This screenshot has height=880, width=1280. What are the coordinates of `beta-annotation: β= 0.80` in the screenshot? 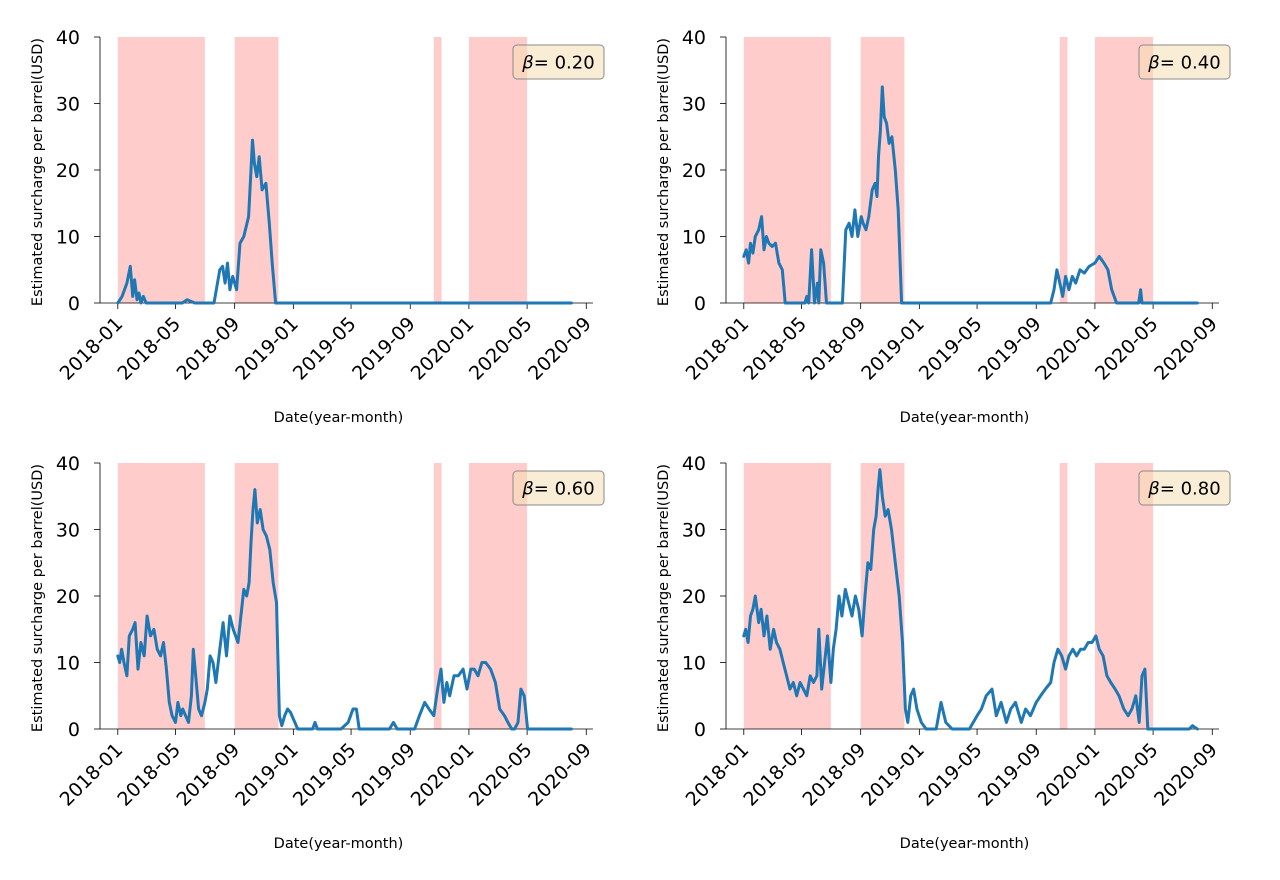 It's located at (1183, 489).